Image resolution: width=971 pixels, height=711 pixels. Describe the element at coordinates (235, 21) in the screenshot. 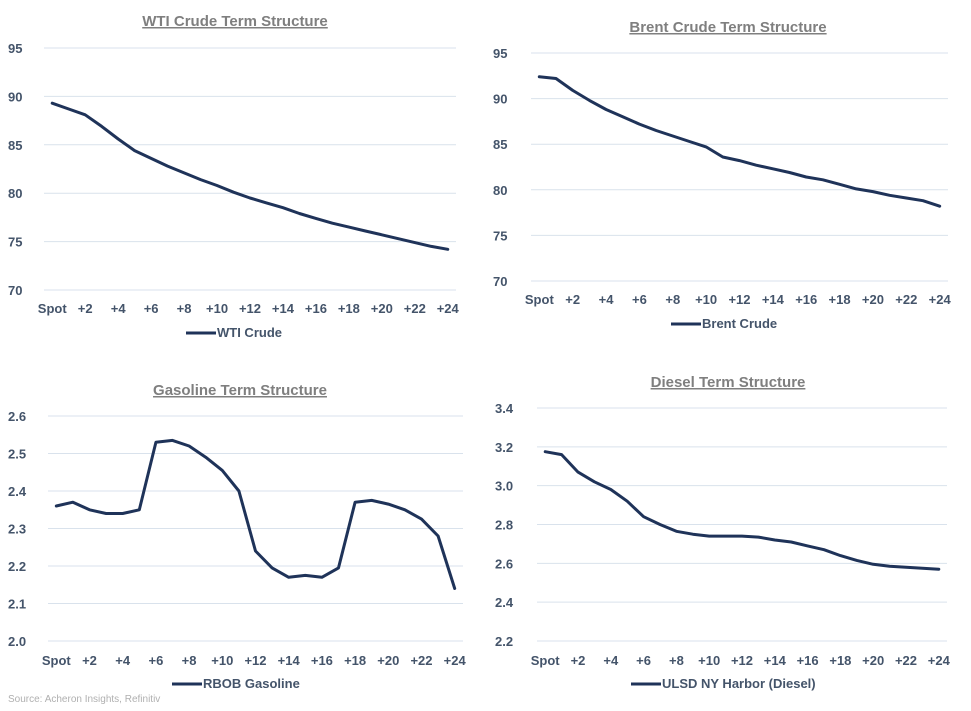

I see `chart-title: WTI Crude Term Structure` at that location.